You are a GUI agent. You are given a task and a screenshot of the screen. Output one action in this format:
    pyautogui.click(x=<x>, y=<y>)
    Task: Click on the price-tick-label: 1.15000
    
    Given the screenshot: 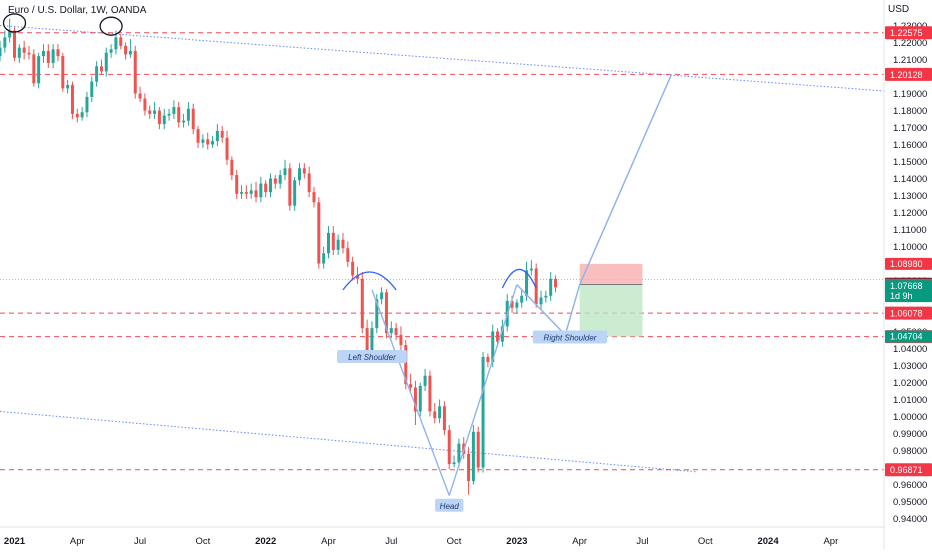 What is the action you would take?
    pyautogui.click(x=910, y=162)
    